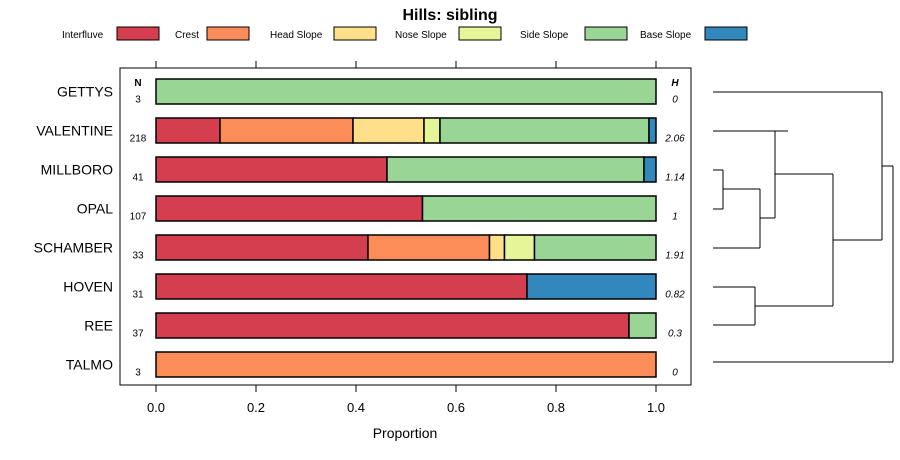 This screenshot has height=460, width=900. What do you see at coordinates (456, 407) in the screenshot?
I see `x-tick-label: 0.6` at bounding box center [456, 407].